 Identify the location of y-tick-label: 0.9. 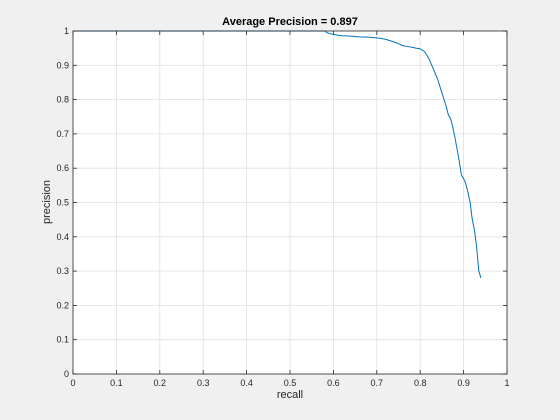
(62, 65).